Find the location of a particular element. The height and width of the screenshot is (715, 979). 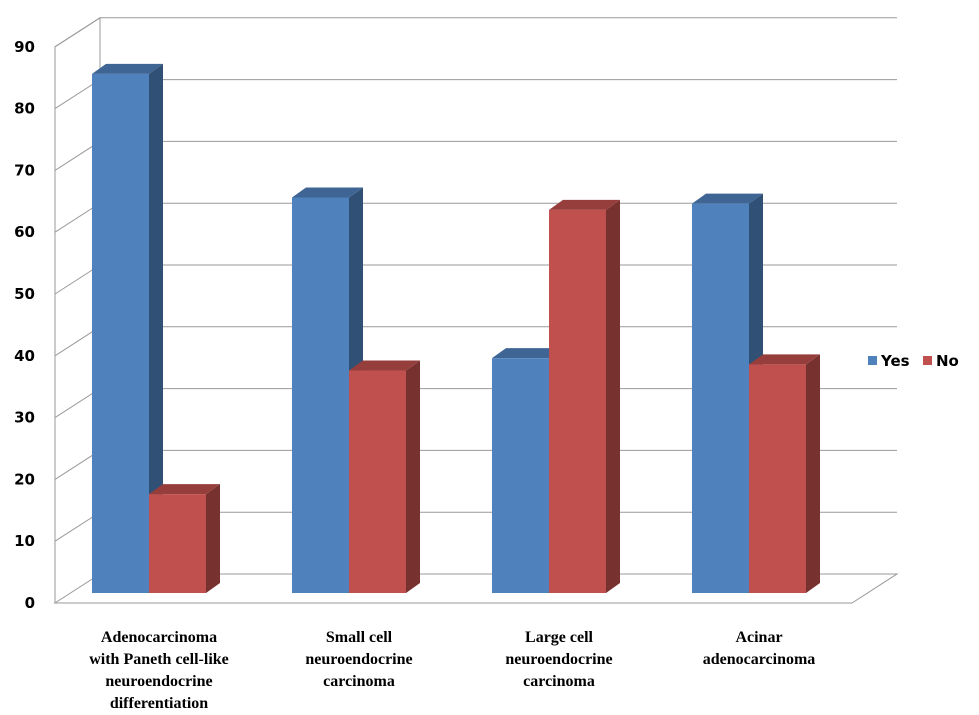

x-category-line: Small cell is located at coordinates (359, 637).